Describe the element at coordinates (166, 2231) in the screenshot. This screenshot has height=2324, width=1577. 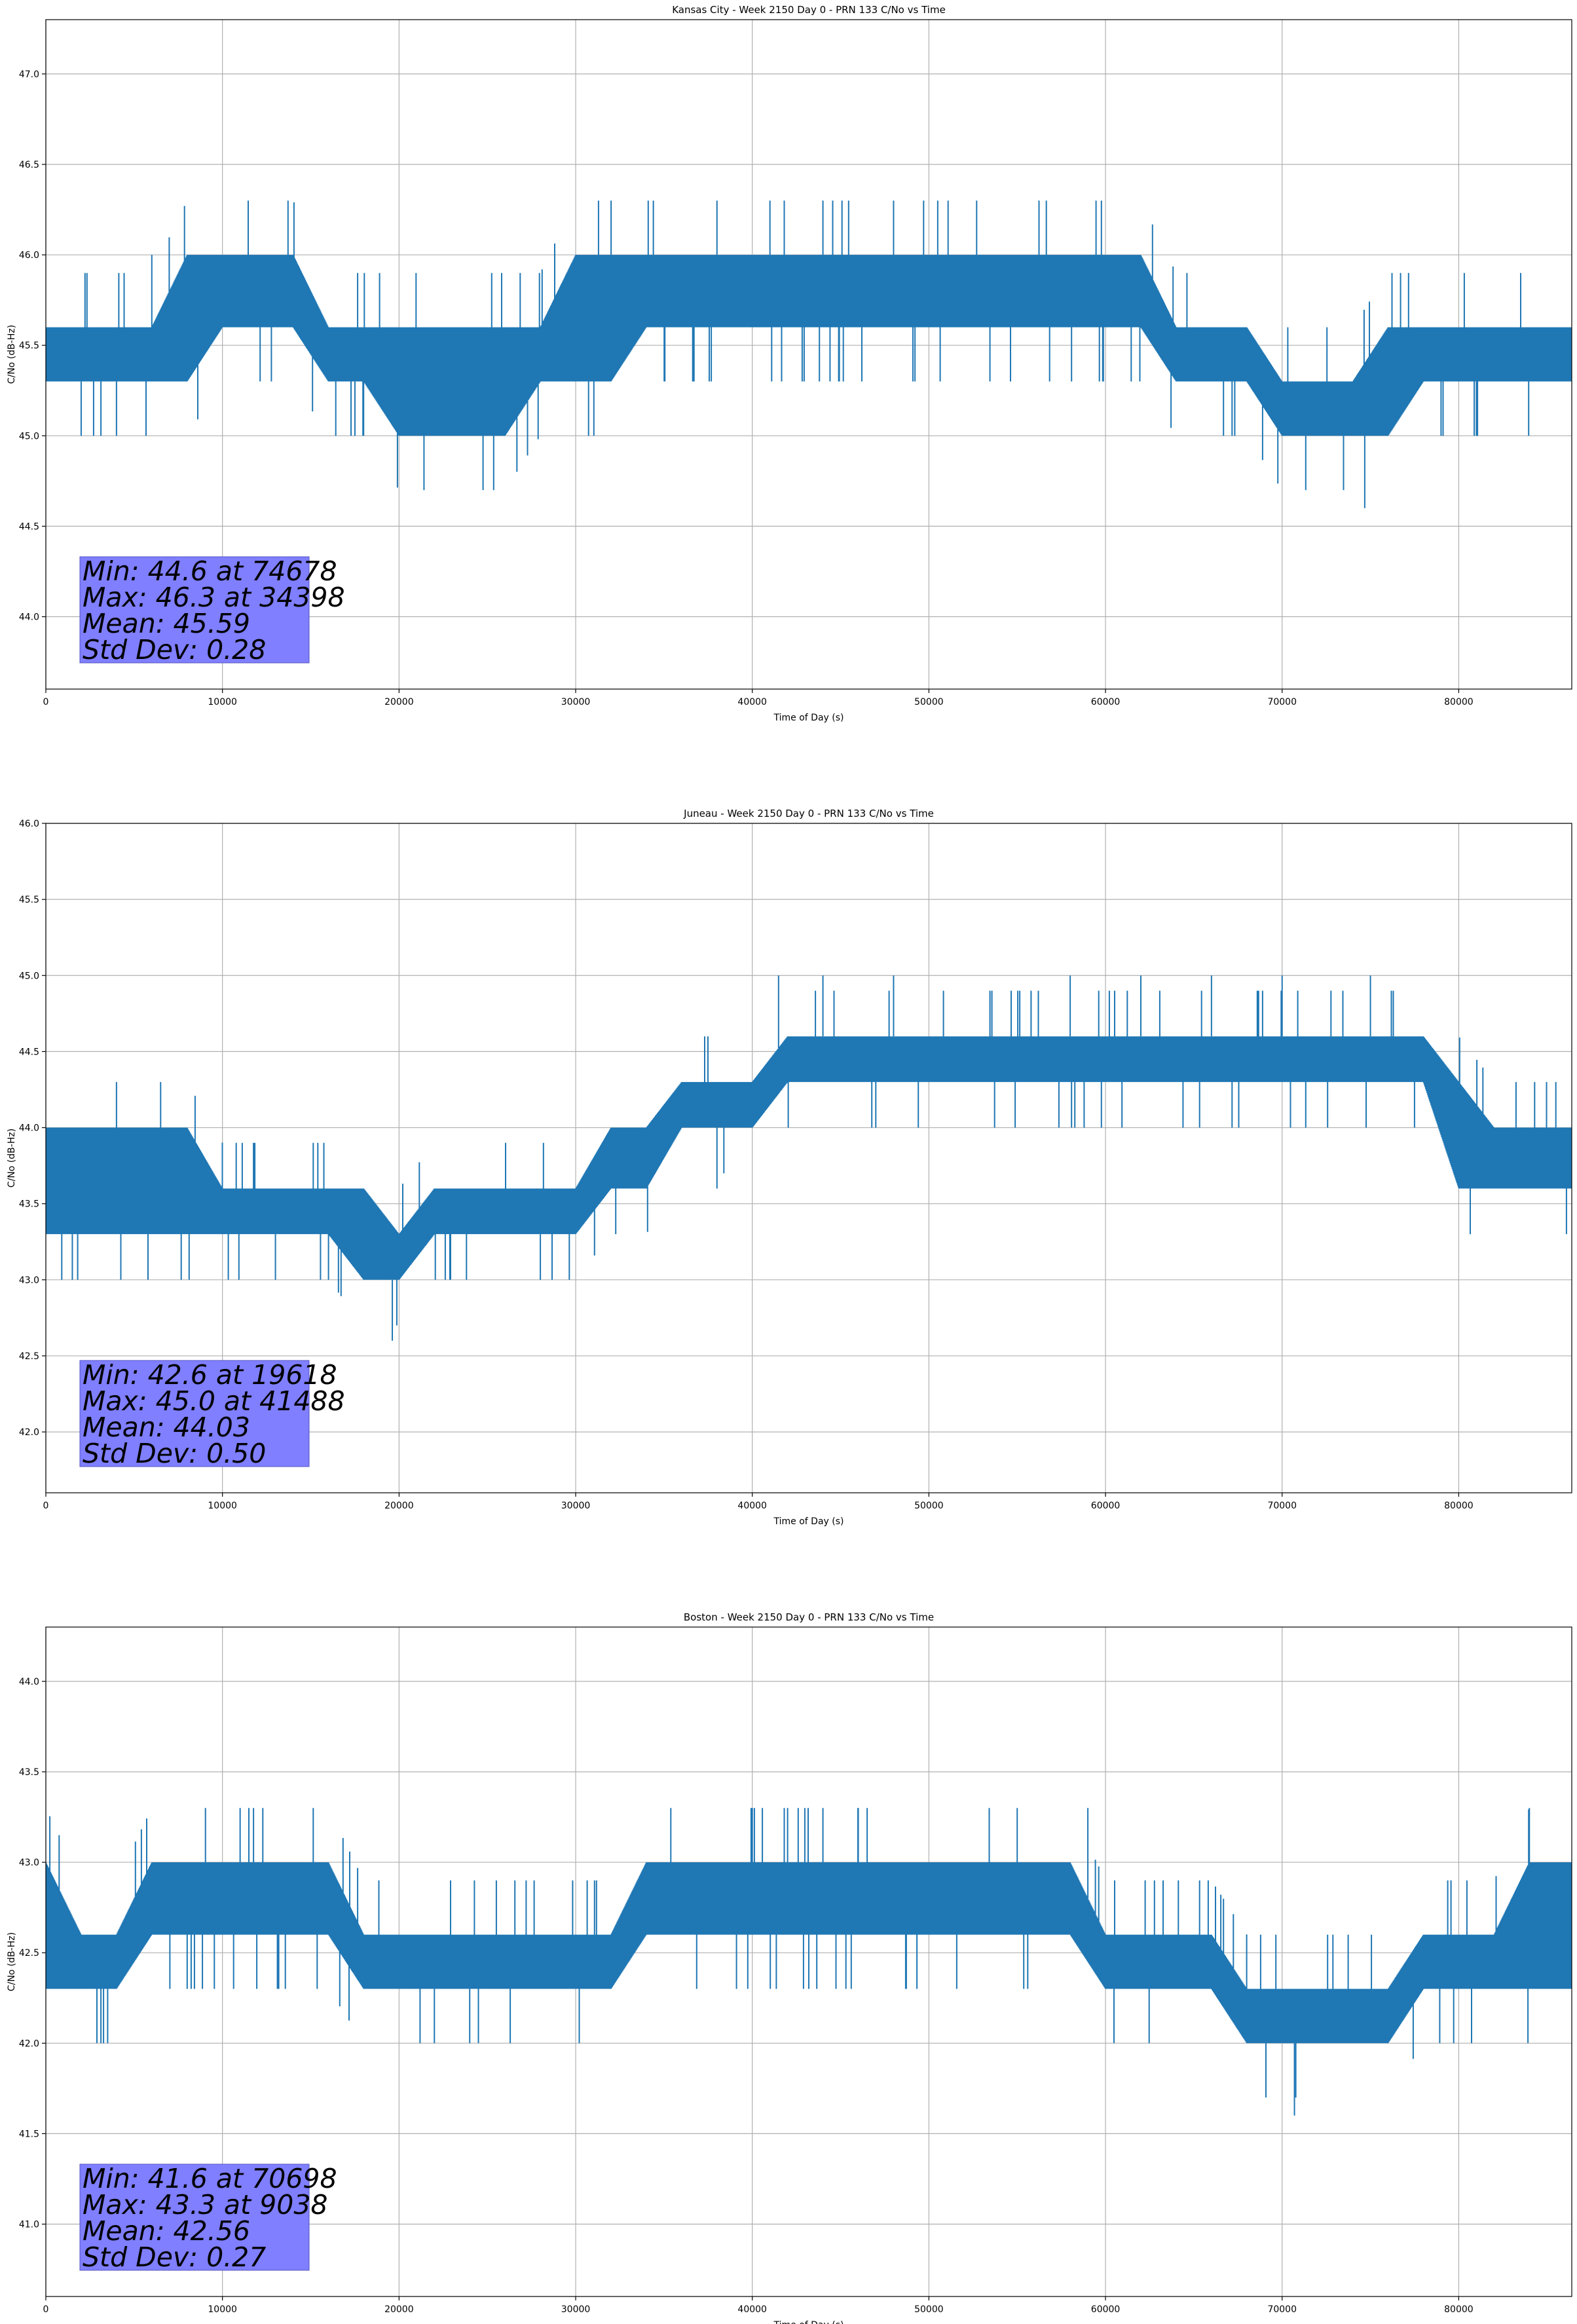
I see `stats-line: Mean: 42.56` at that location.